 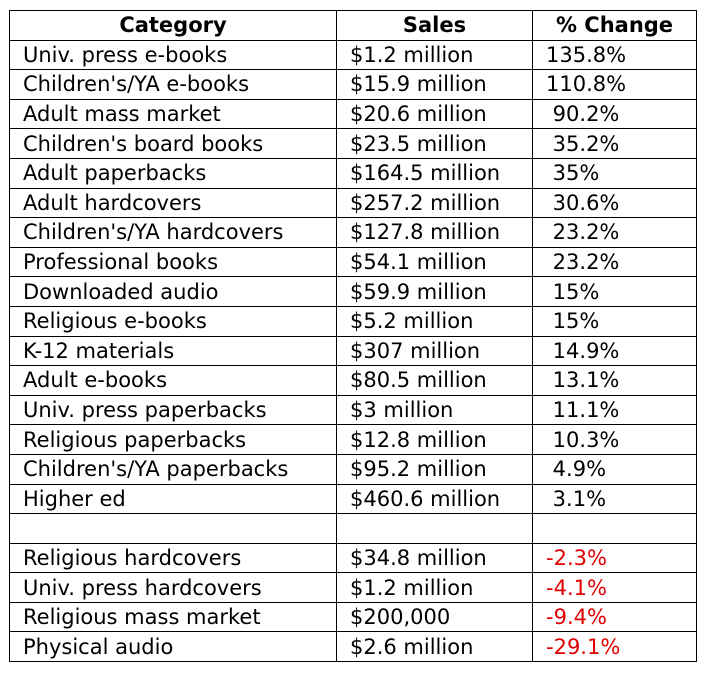 I want to click on table-row: Adult e-books $80.5 million 13.1%, so click(x=353, y=380).